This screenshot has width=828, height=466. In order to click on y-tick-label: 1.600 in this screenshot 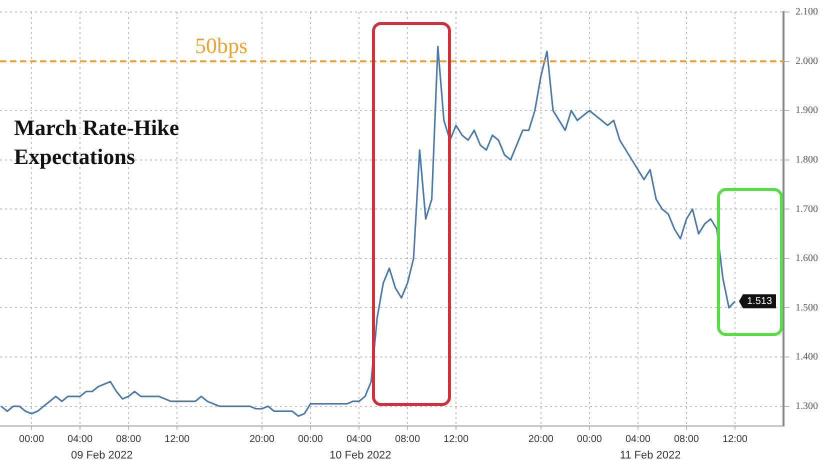, I will do `click(807, 258)`.